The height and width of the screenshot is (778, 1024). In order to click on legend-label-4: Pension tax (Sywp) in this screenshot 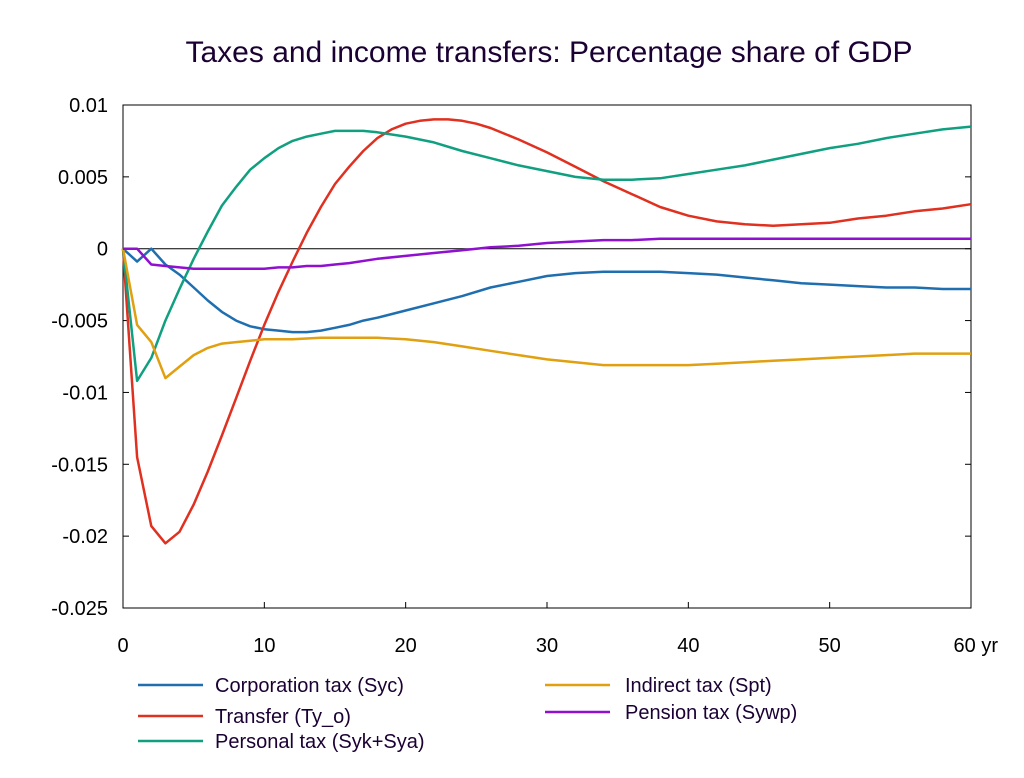, I will do `click(711, 713)`.